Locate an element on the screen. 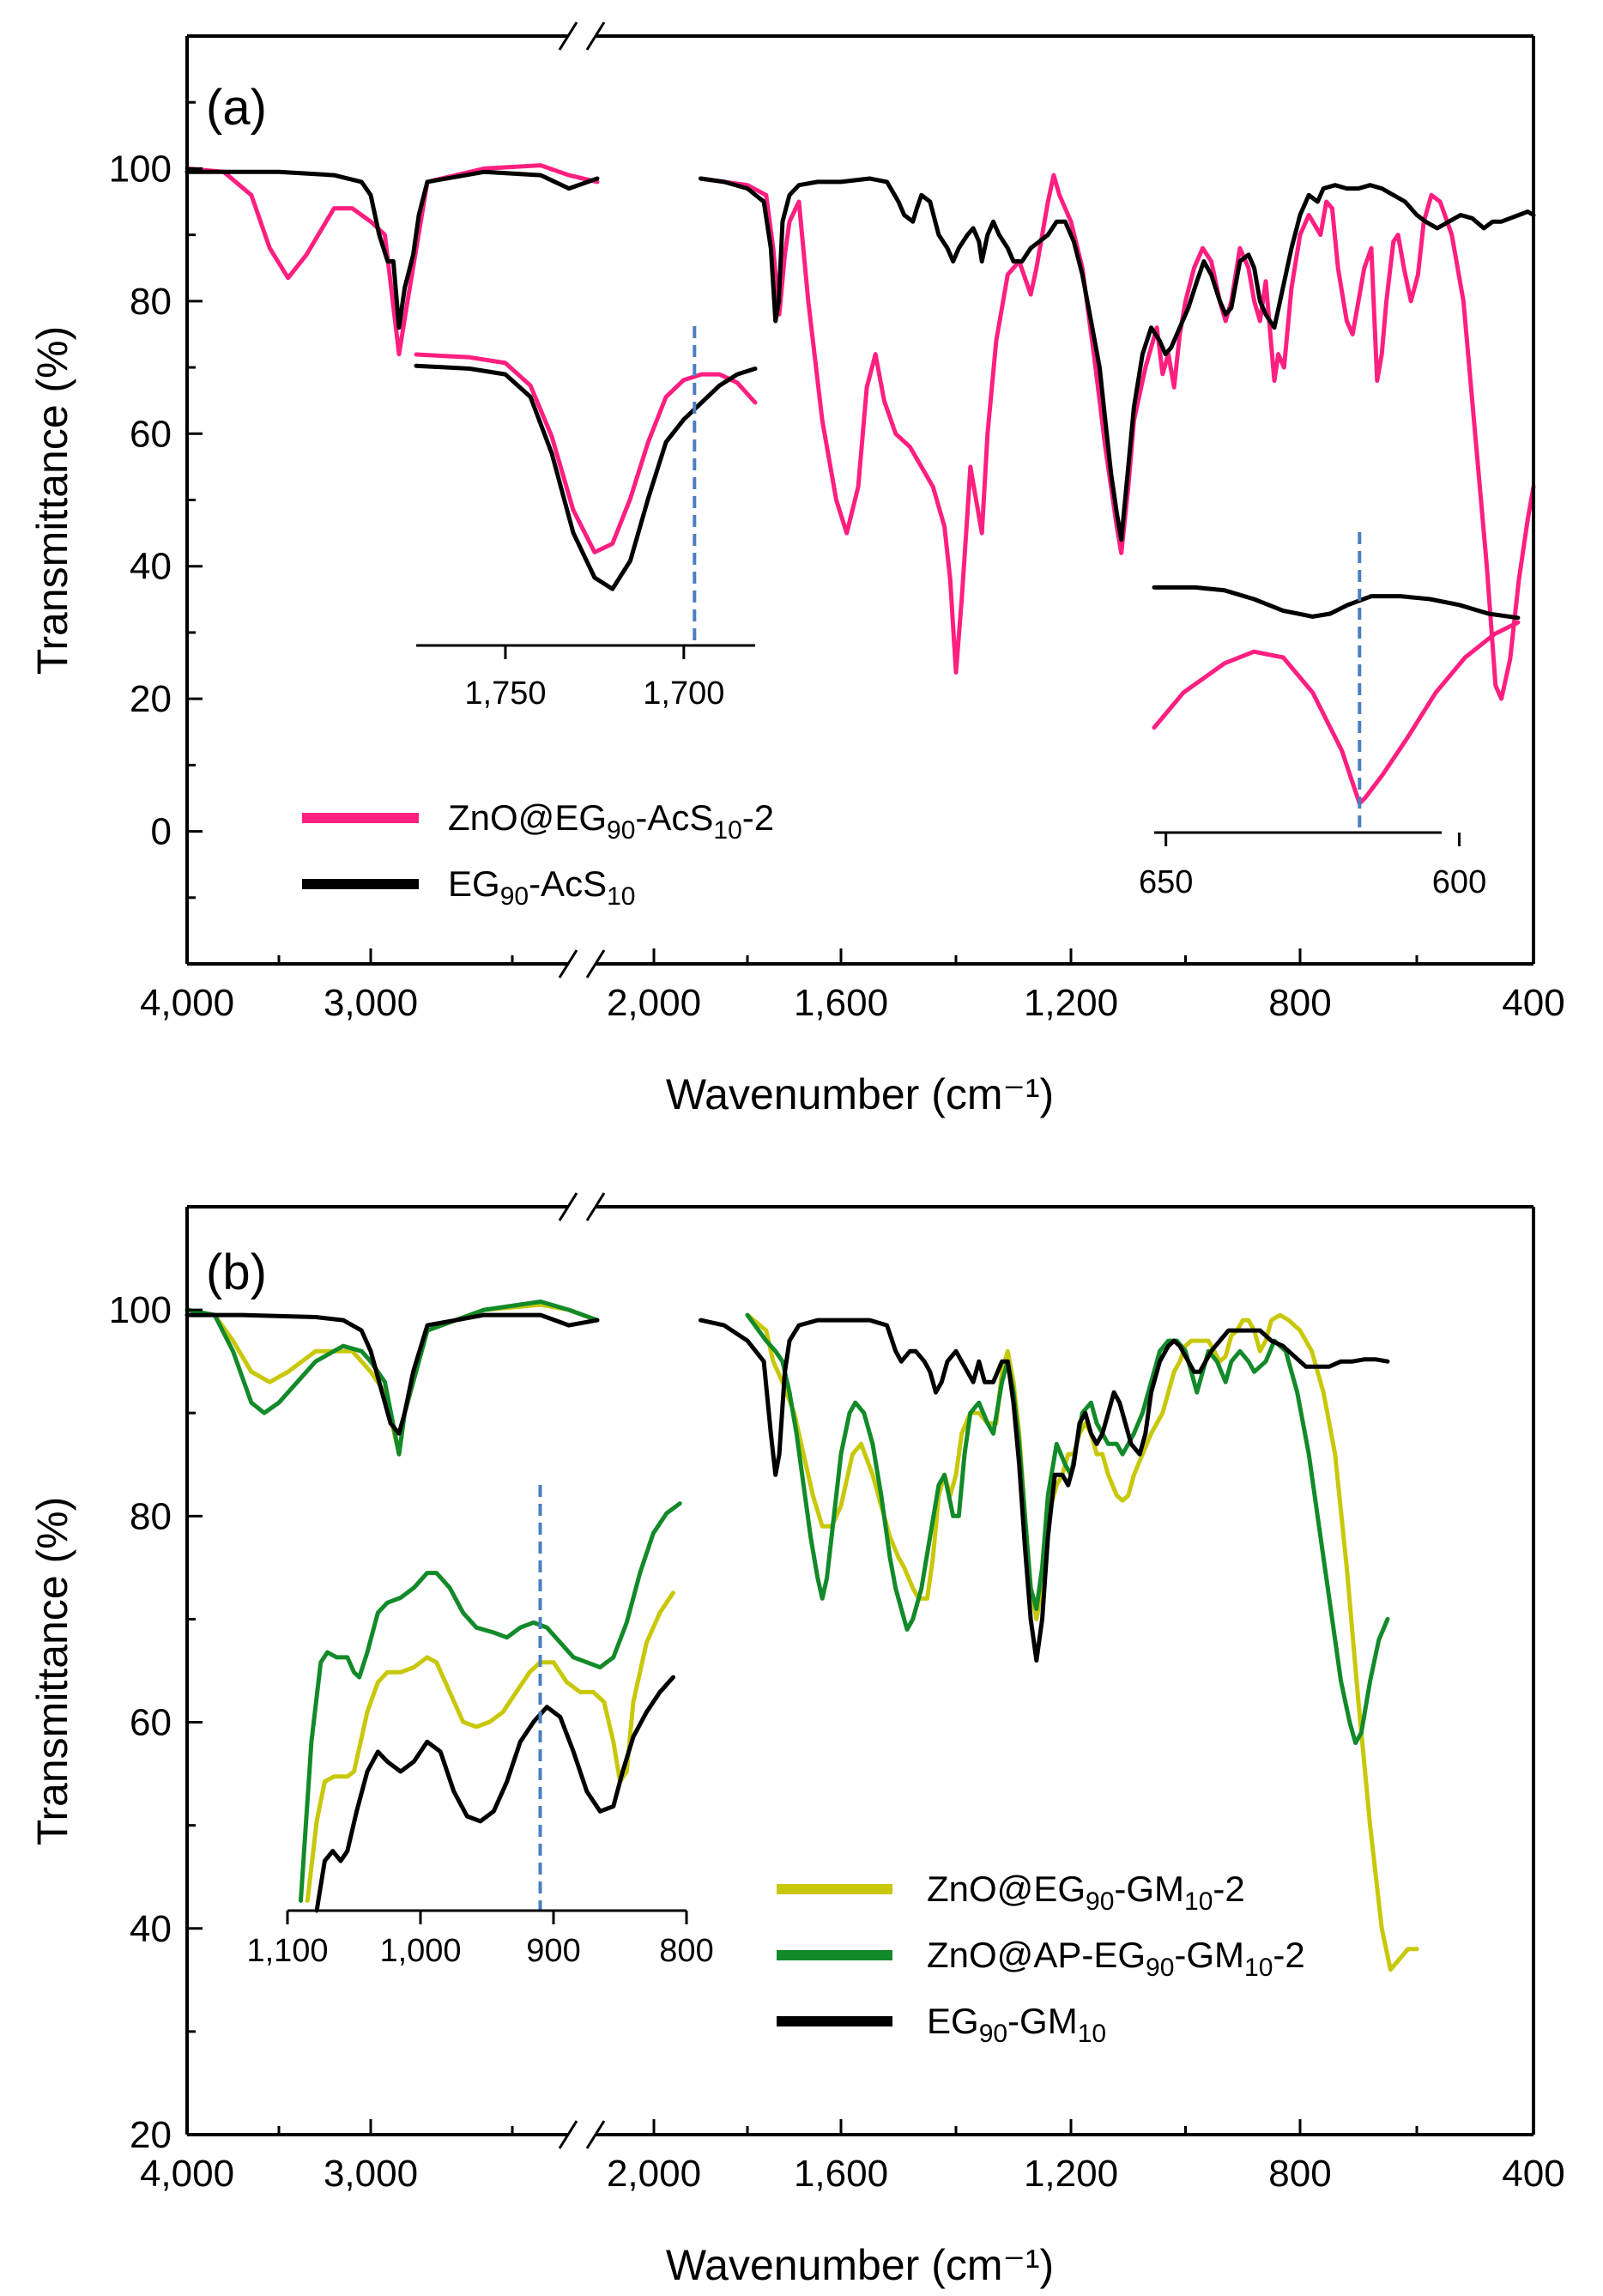  legend: ZnO@EG90-AcS10-2 EG90-AcS10 is located at coordinates (538, 854).